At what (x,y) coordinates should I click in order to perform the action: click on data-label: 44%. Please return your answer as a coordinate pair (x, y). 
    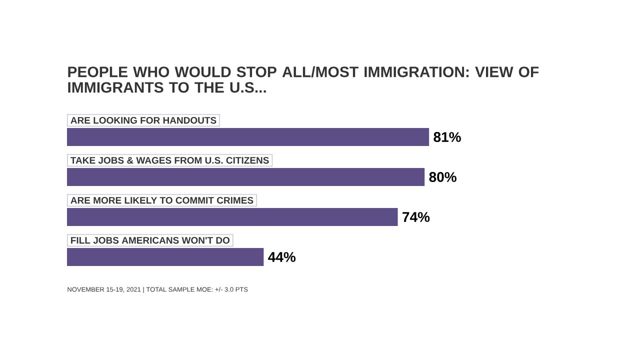
    Looking at the image, I should click on (282, 257).